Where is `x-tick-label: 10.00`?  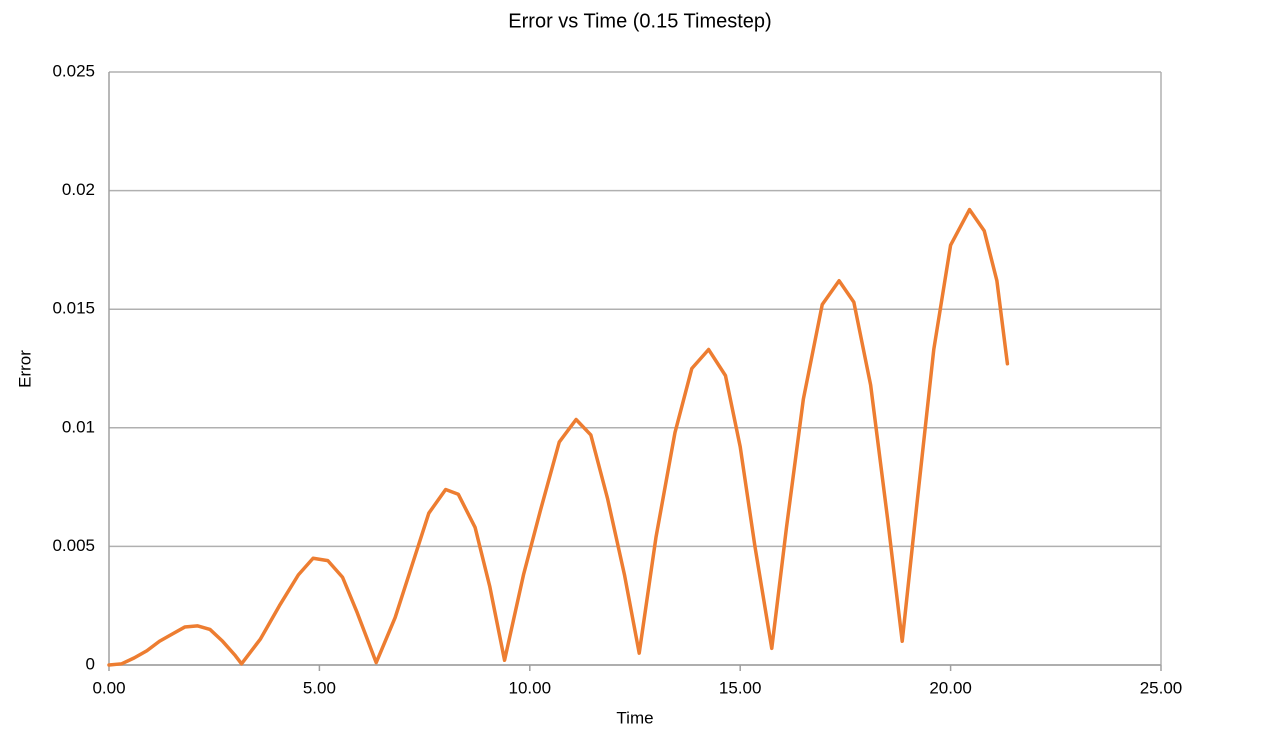
x-tick-label: 10.00 is located at coordinates (530, 687).